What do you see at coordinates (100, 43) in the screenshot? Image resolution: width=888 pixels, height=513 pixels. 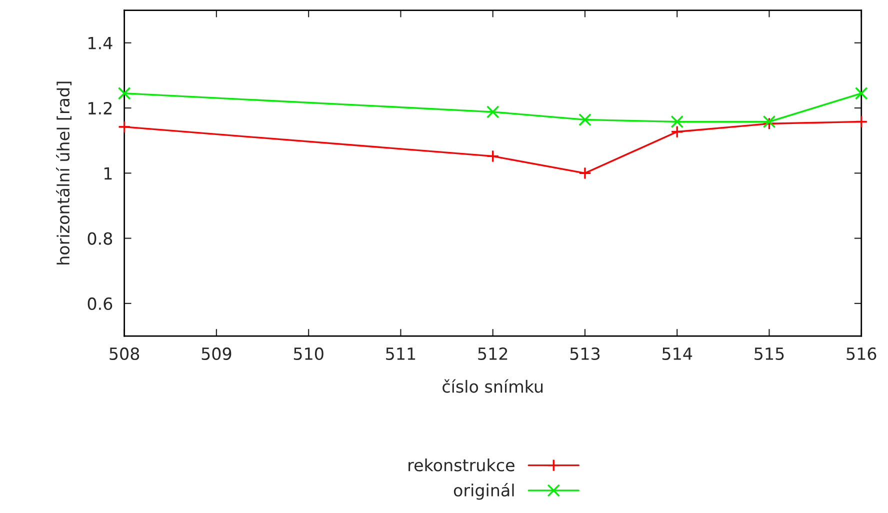 I see `y-tick-label: 1.4` at bounding box center [100, 43].